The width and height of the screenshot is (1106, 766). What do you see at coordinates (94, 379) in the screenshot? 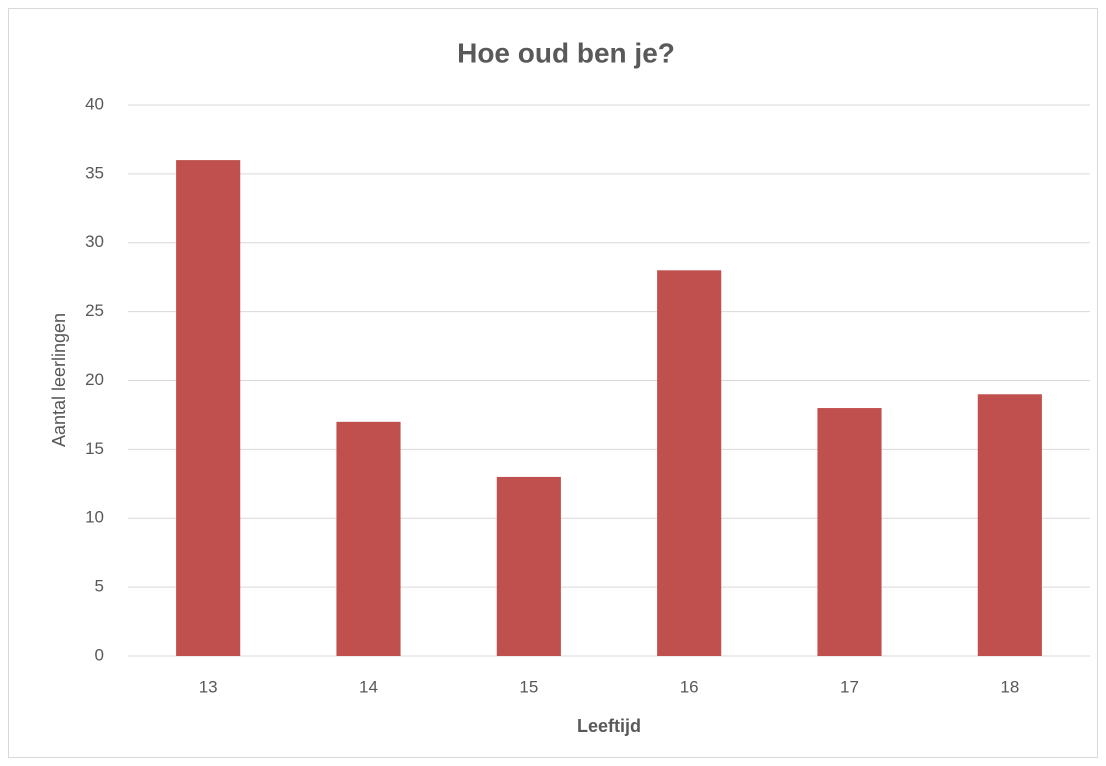
I see `y-tick-label: 20` at bounding box center [94, 379].